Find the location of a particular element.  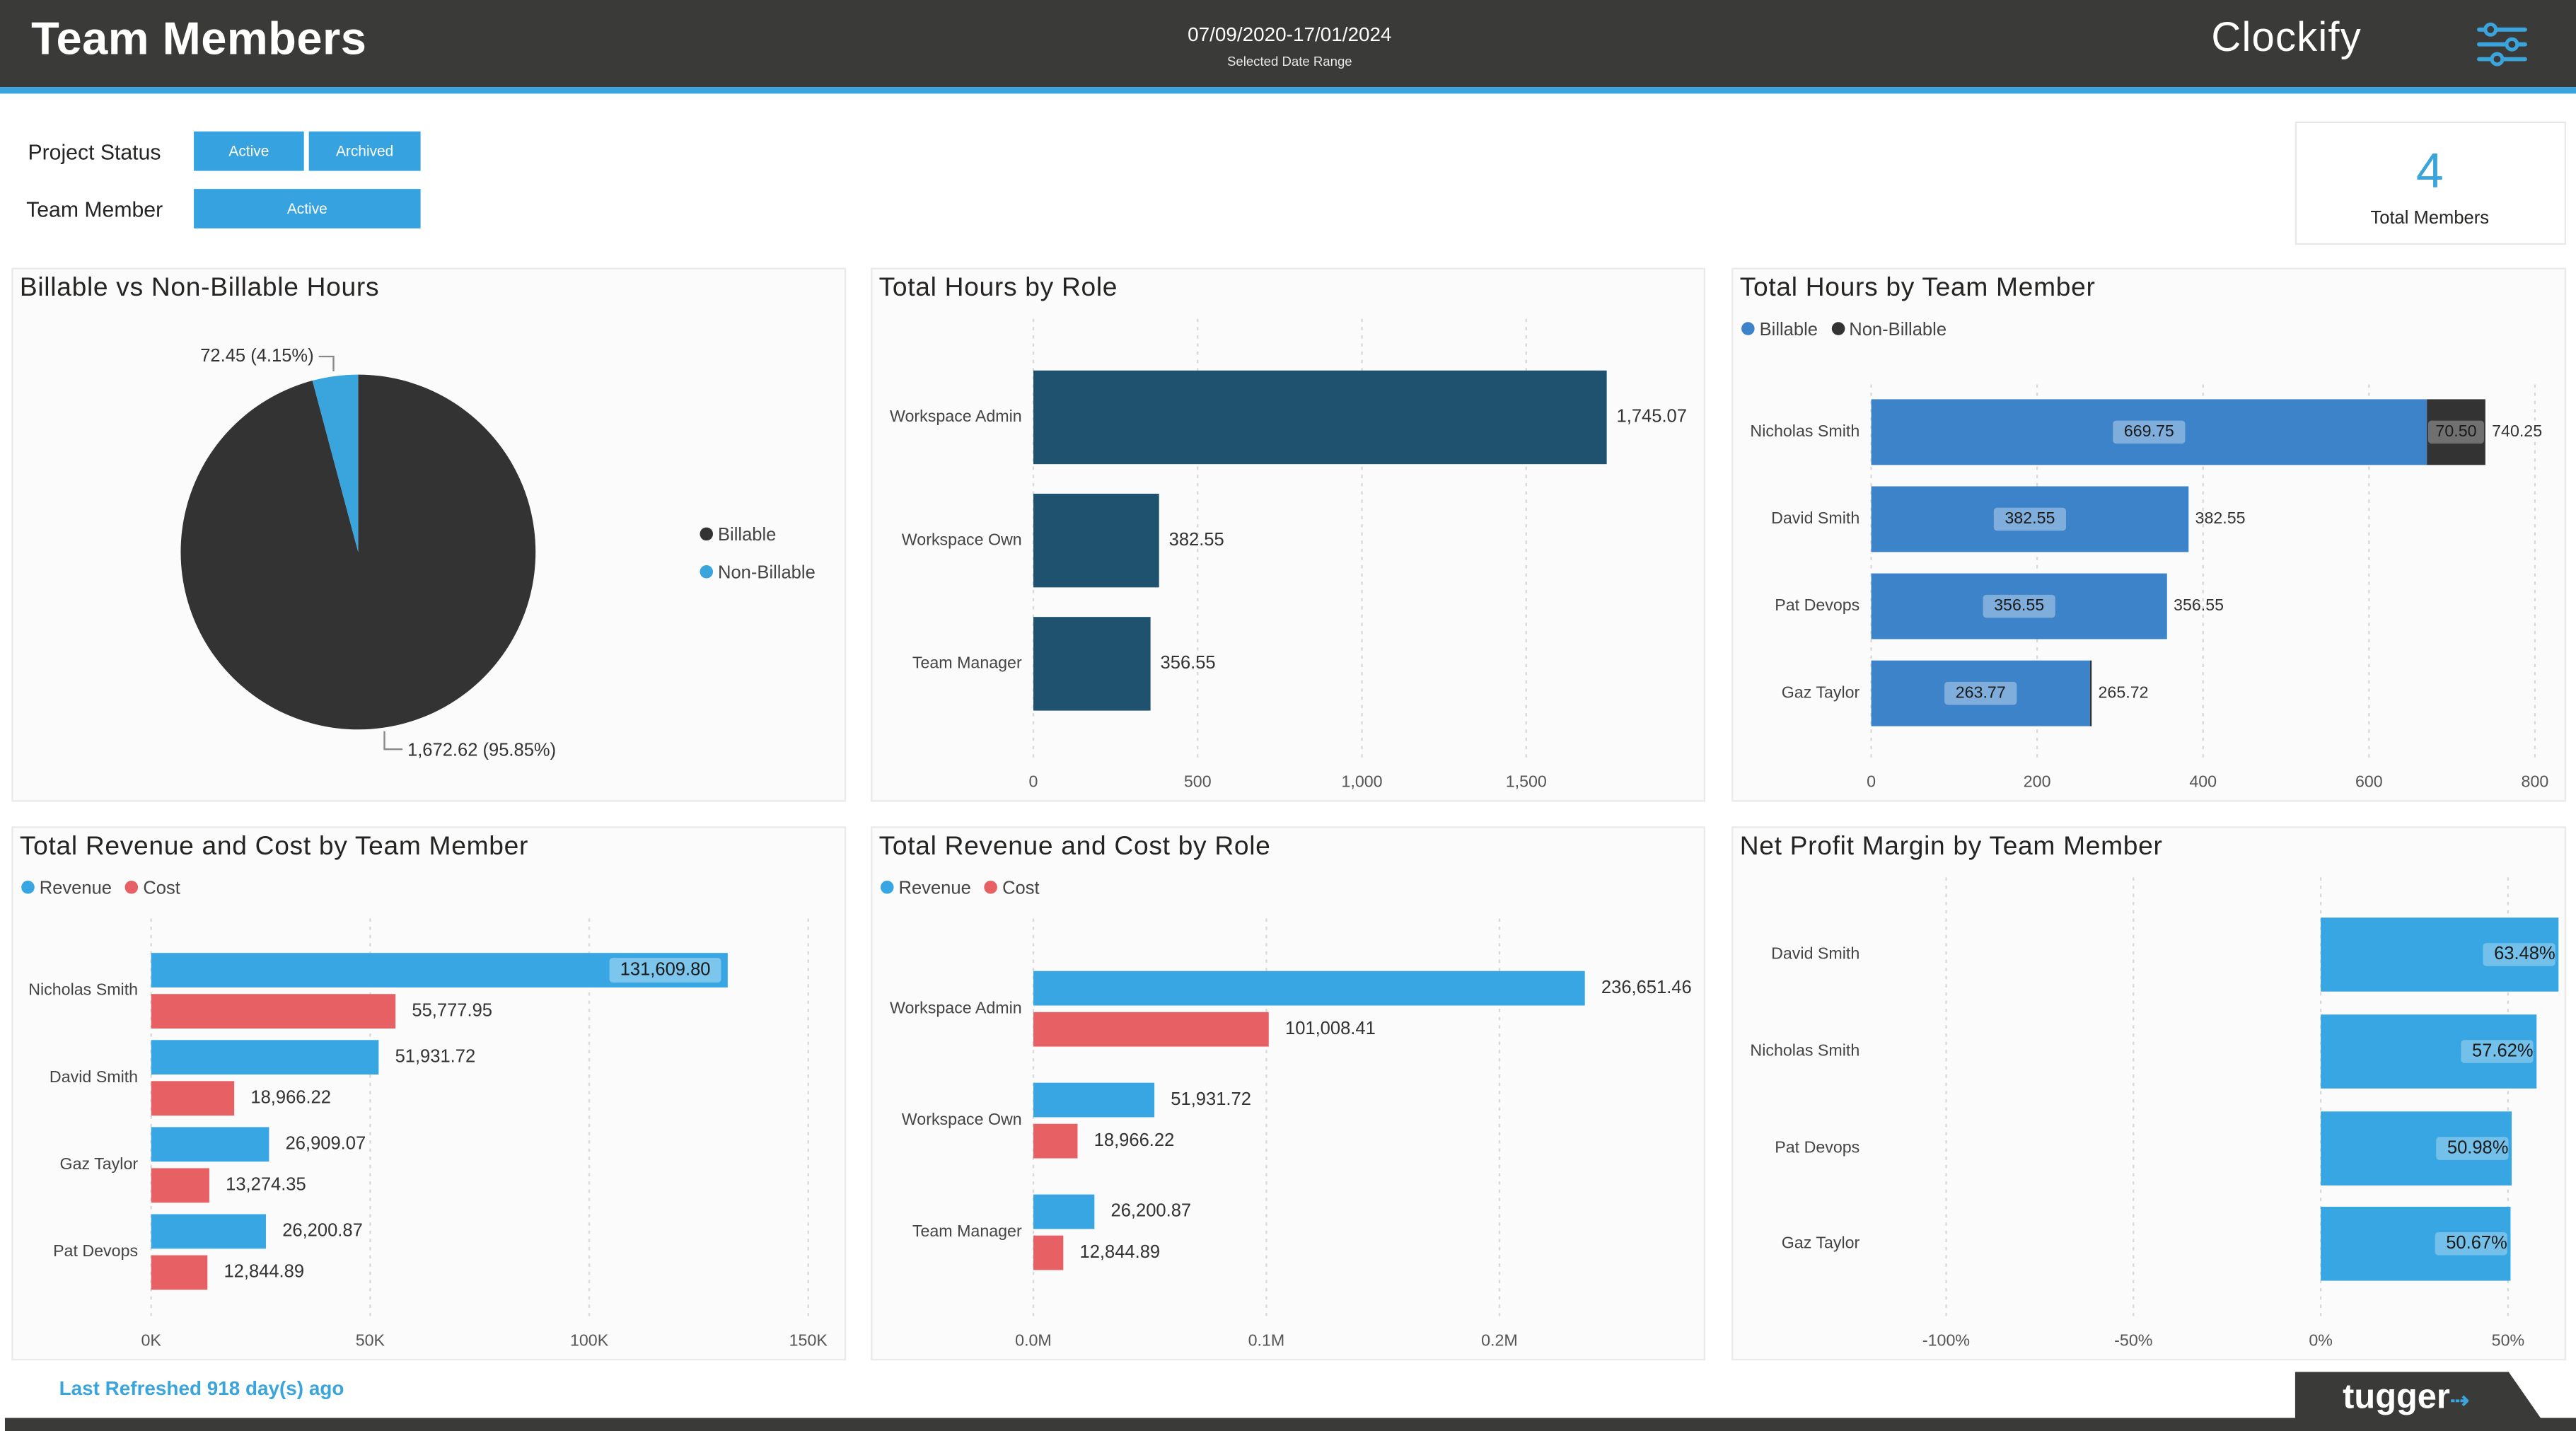

category-label: Gaz Taylor is located at coordinates (1821, 1242).